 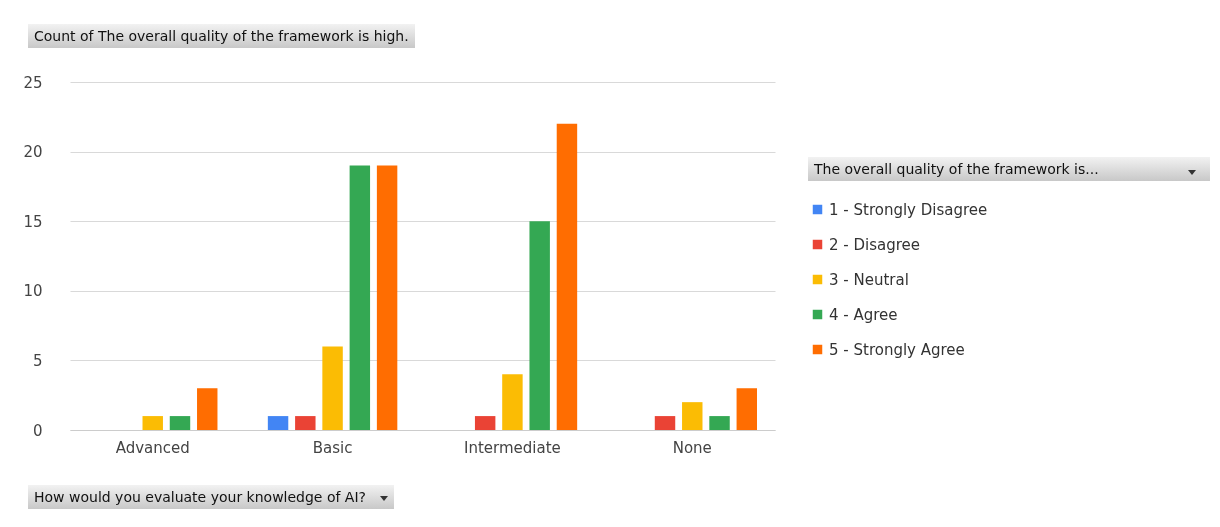 I want to click on y-tick-label: 20, so click(x=33, y=152).